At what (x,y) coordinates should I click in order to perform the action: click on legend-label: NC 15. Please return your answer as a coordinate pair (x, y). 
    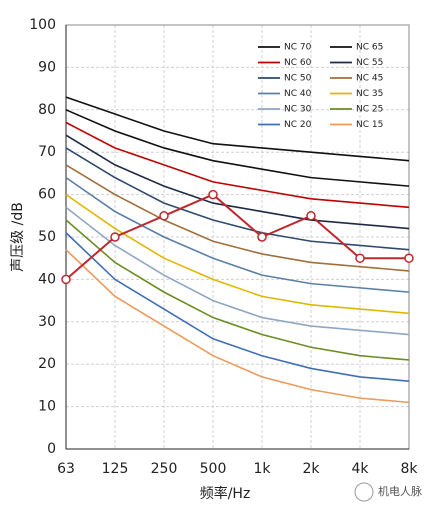
    Looking at the image, I should click on (369, 125).